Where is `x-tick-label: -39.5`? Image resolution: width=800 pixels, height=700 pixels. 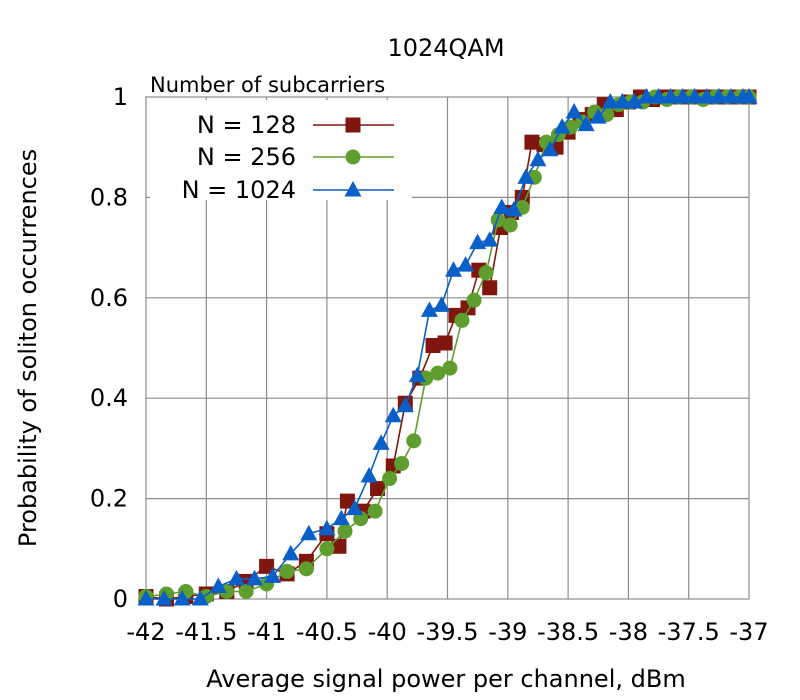 x-tick-label: -39.5 is located at coordinates (447, 632).